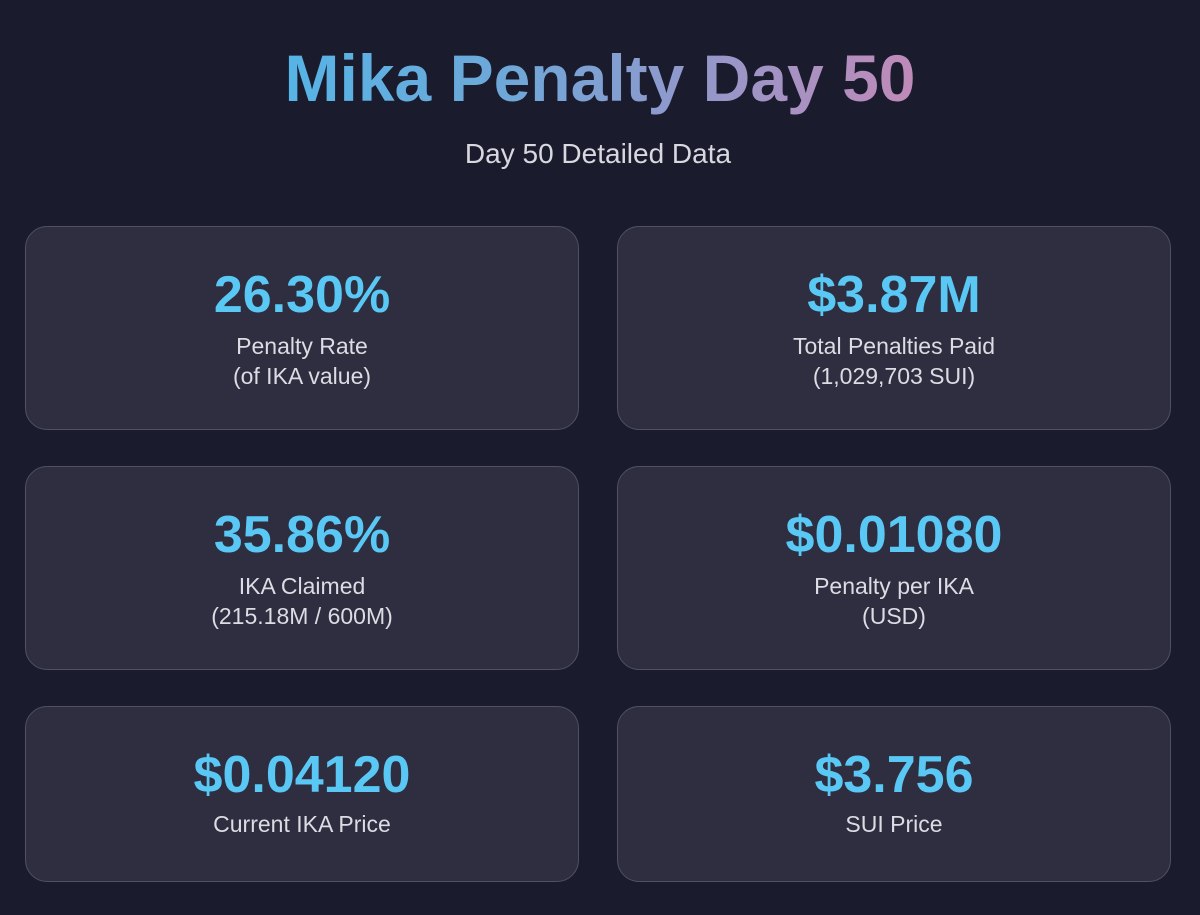  I want to click on page-title-text: Mika Penalty Day 50, so click(600, 78).